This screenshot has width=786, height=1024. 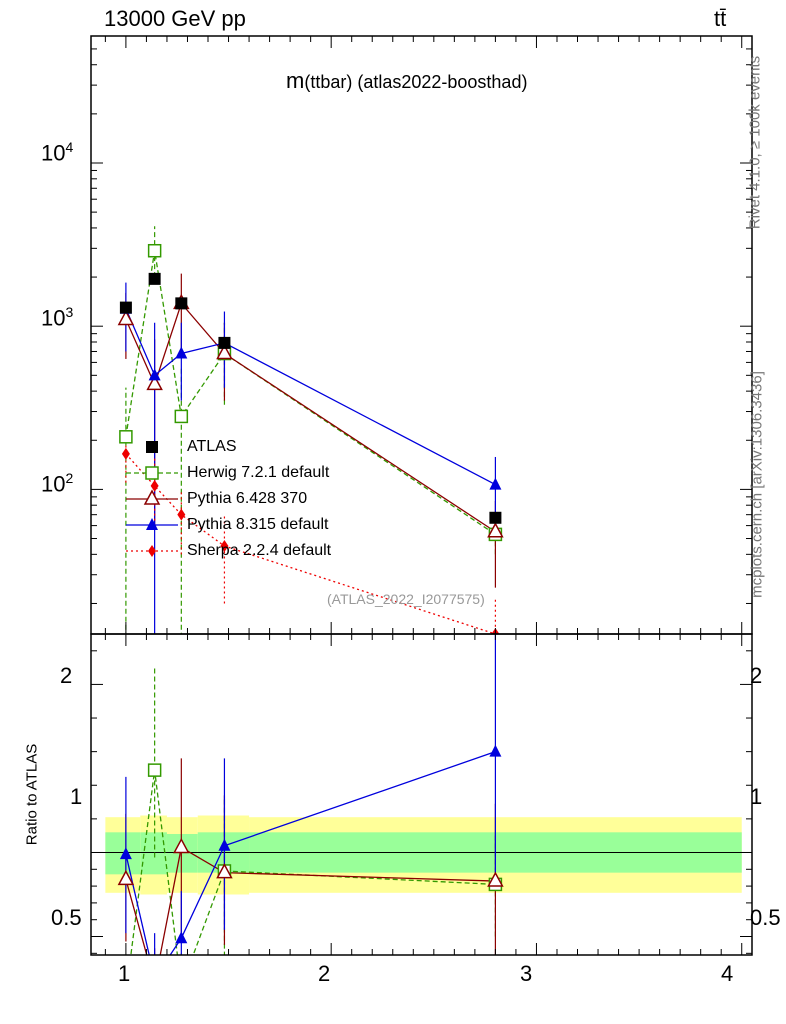 What do you see at coordinates (69, 478) in the screenshot?
I see `ytick-main-2-exp: 2` at bounding box center [69, 478].